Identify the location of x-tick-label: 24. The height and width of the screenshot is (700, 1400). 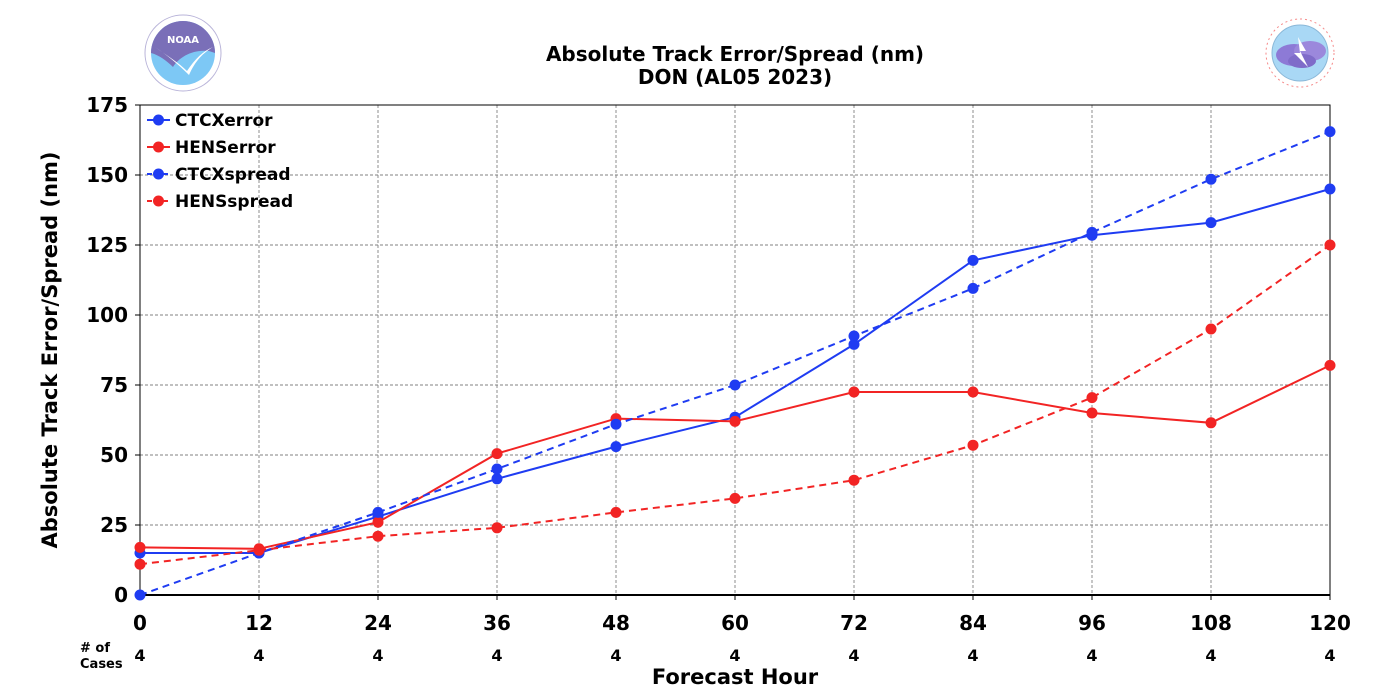
(378, 623).